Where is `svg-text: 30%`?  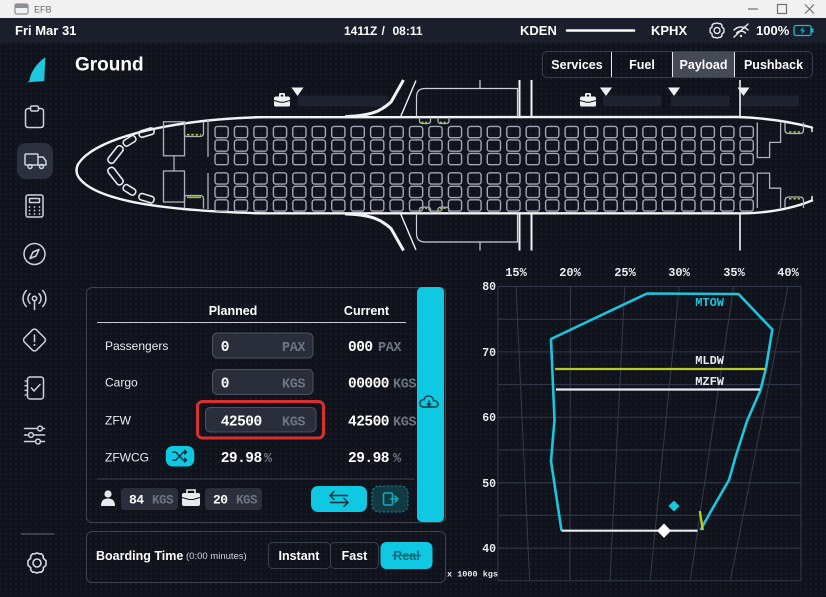 svg-text: 30% is located at coordinates (679, 273).